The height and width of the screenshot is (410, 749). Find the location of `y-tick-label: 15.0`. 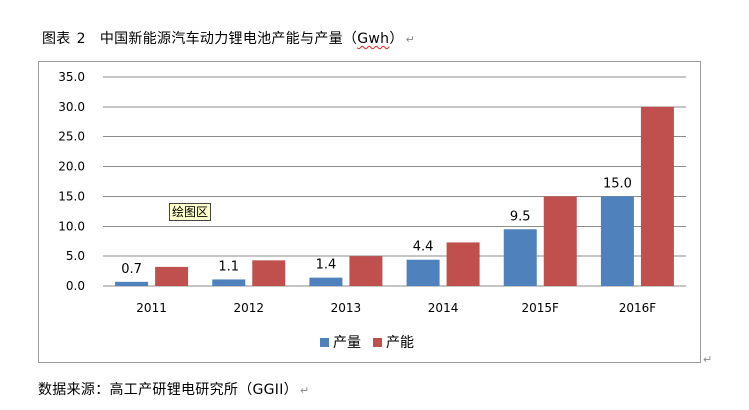

y-tick-label: 15.0 is located at coordinates (71, 196).